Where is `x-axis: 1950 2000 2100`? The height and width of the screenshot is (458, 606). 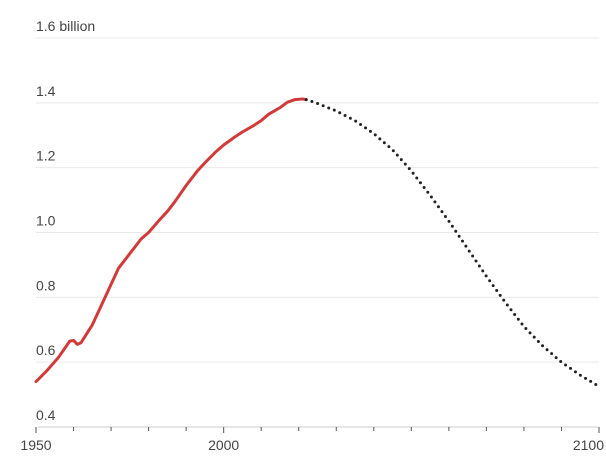
x-axis: 1950 2000 2100 is located at coordinates (312, 439).